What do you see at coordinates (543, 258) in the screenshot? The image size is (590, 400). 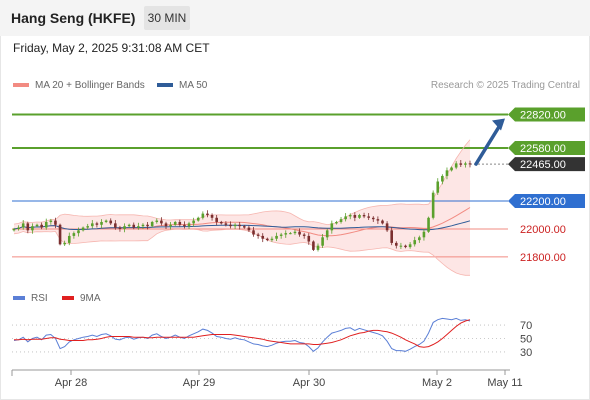 I see `level-tag-5: 21800.00` at bounding box center [543, 258].